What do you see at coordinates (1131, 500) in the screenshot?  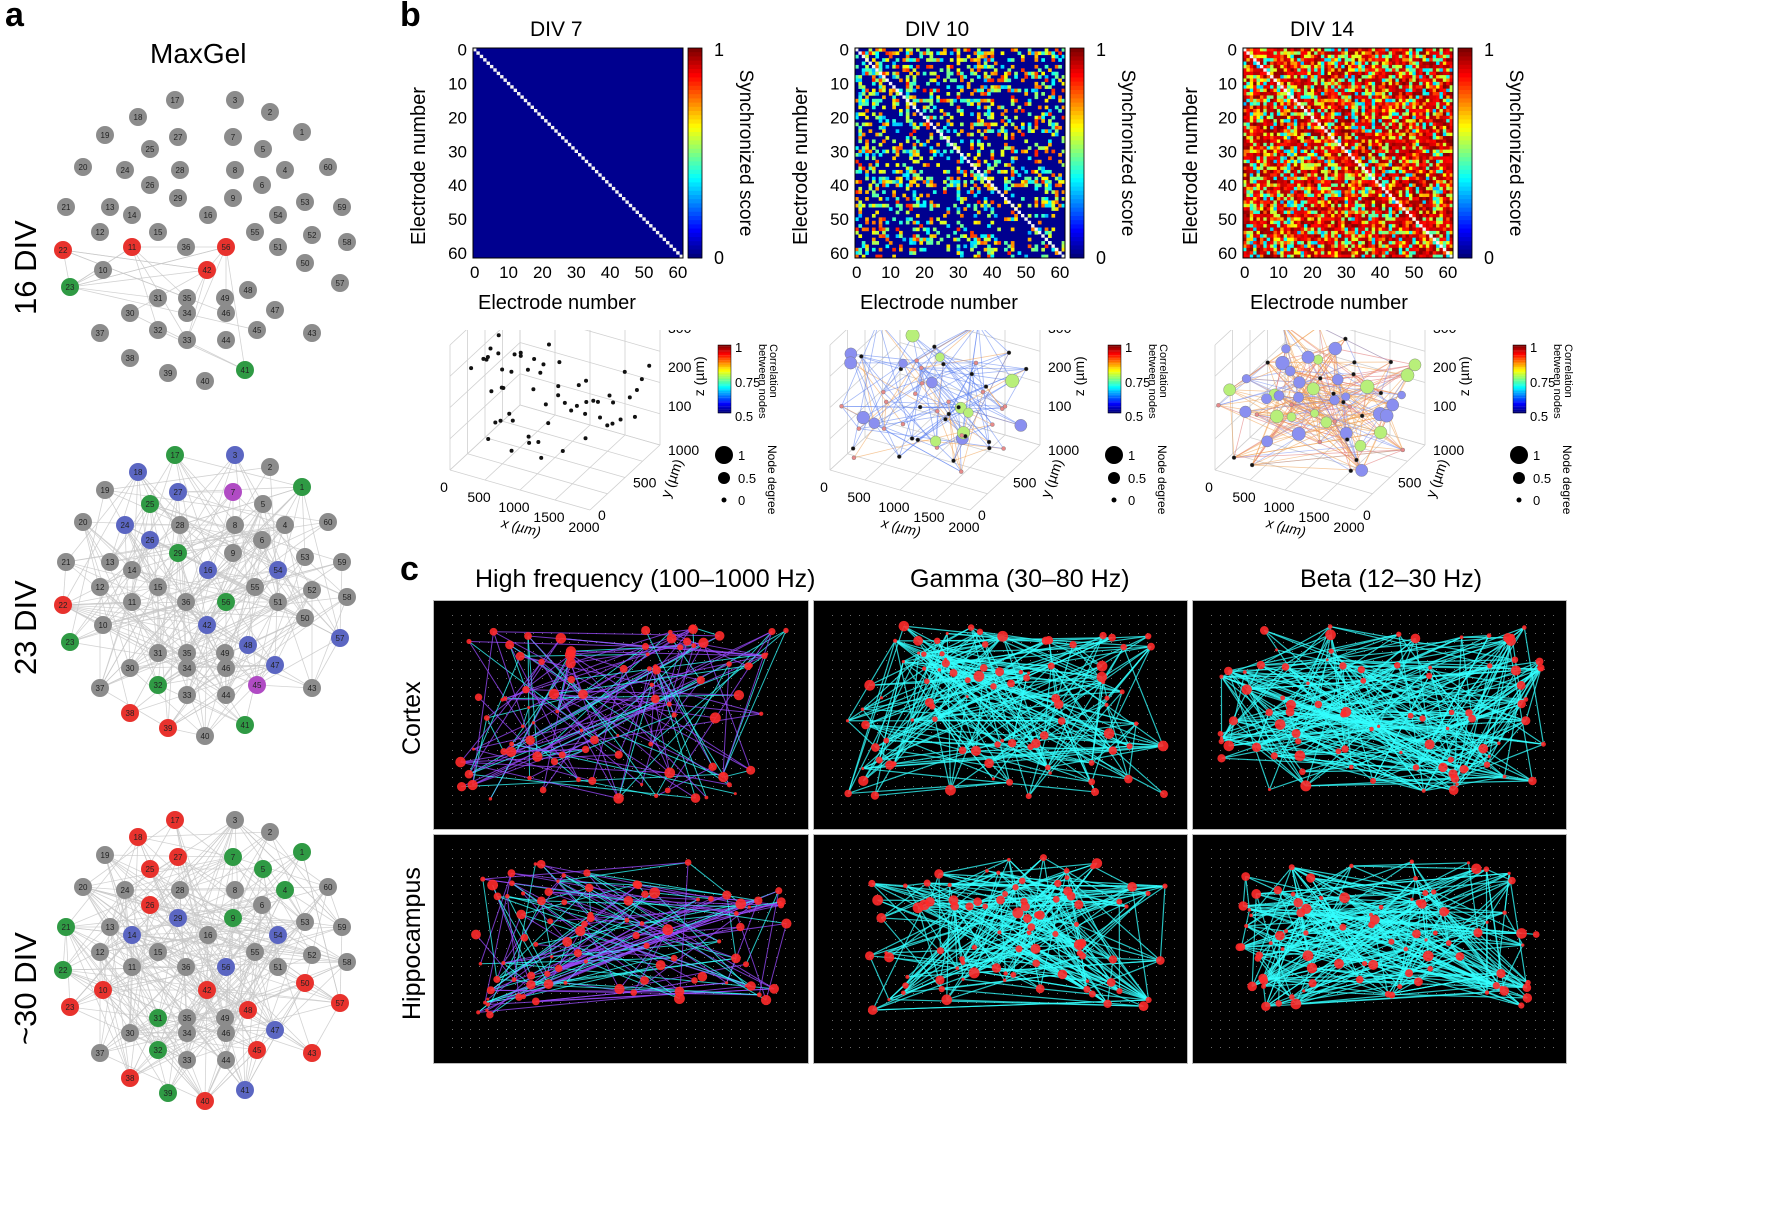 I see `degree-tick: 0` at bounding box center [1131, 500].